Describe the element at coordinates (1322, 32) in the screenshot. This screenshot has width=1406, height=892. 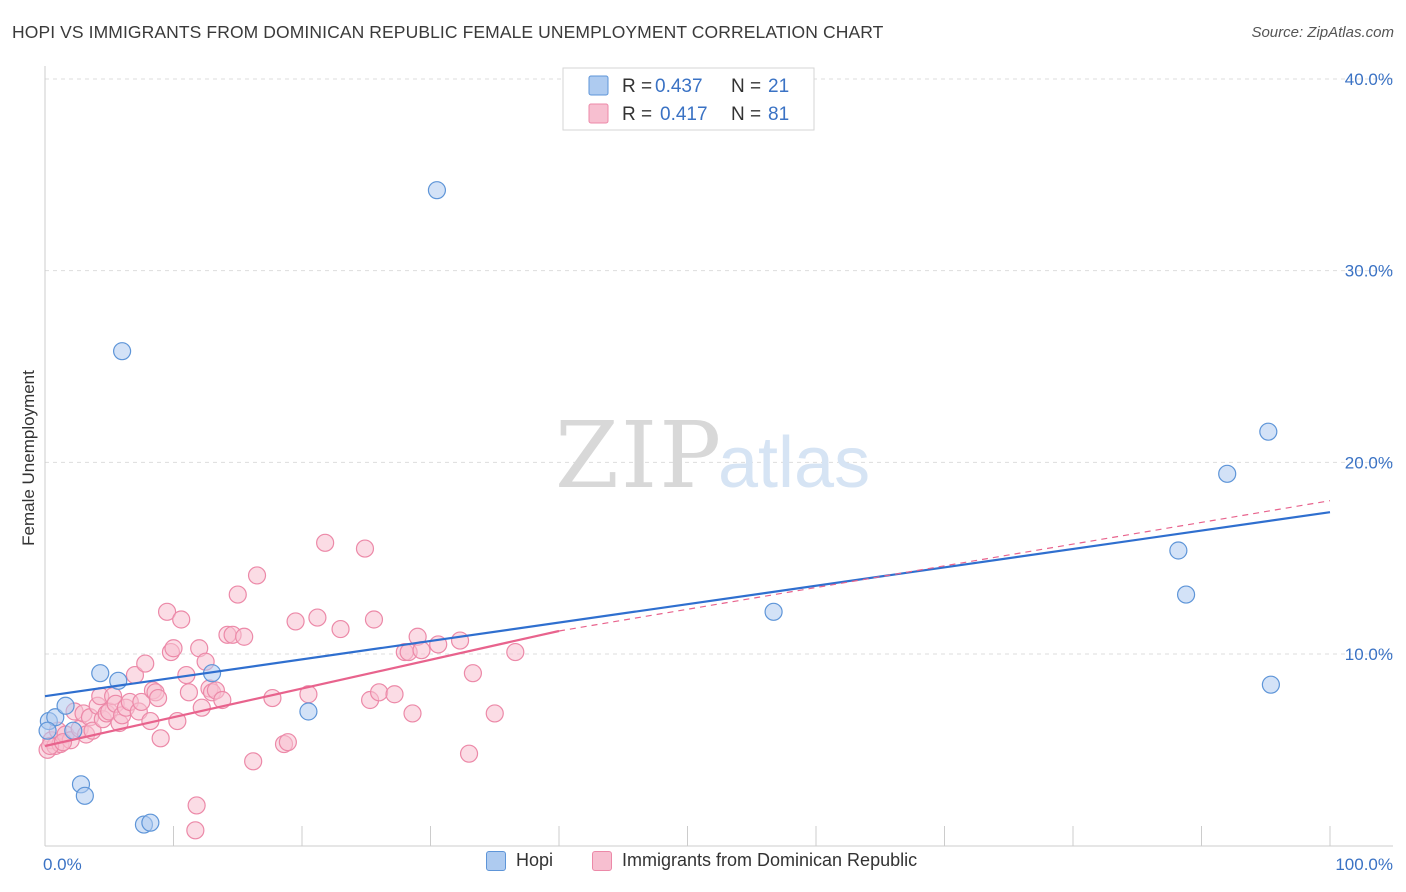
I see `source-credit: Source: ZipAtlas.com` at that location.